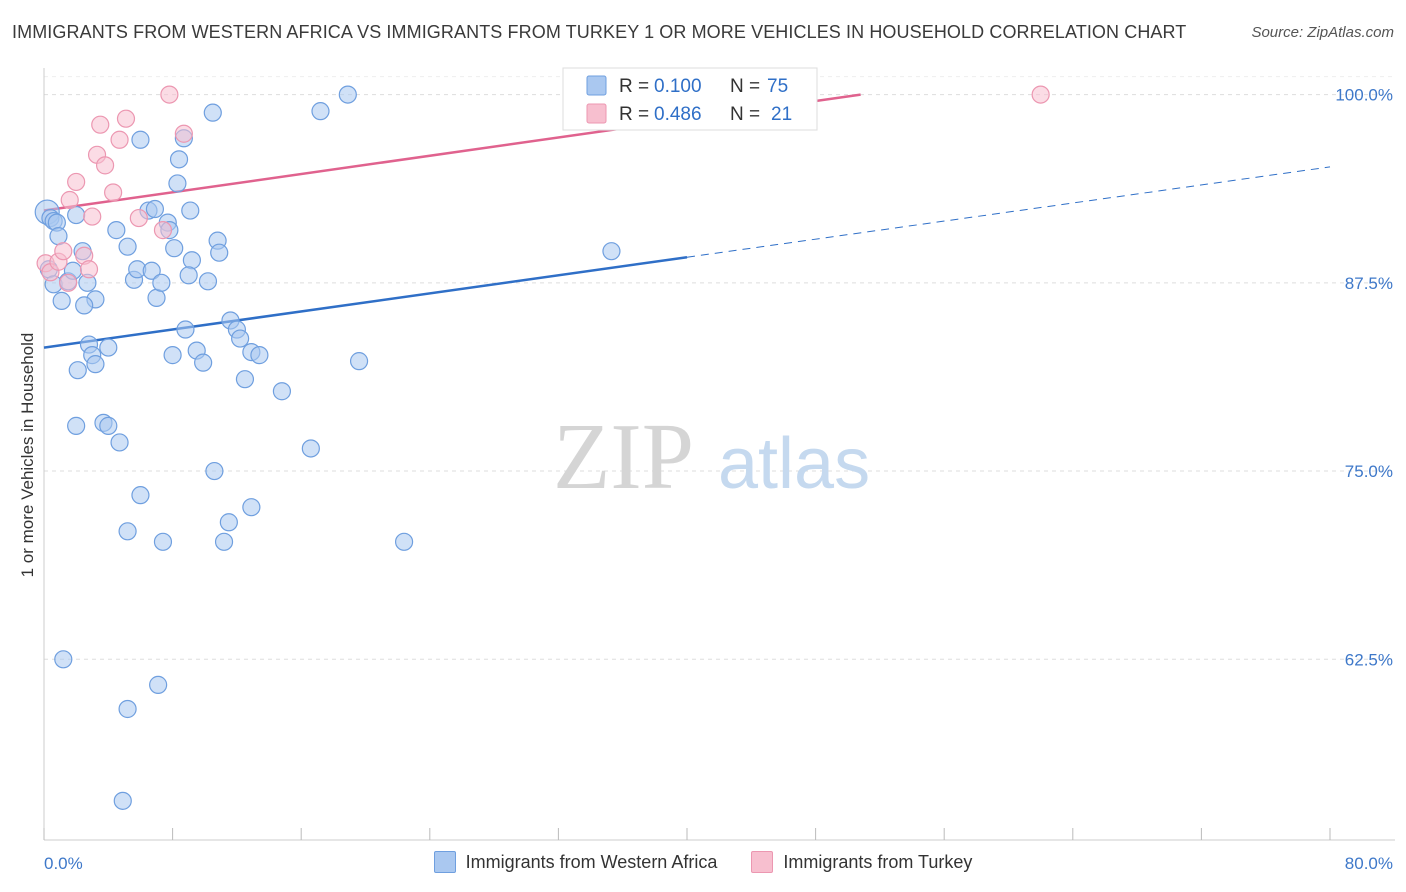 The image size is (1406, 892). I want to click on legend-swatch-pink, so click(762, 862).